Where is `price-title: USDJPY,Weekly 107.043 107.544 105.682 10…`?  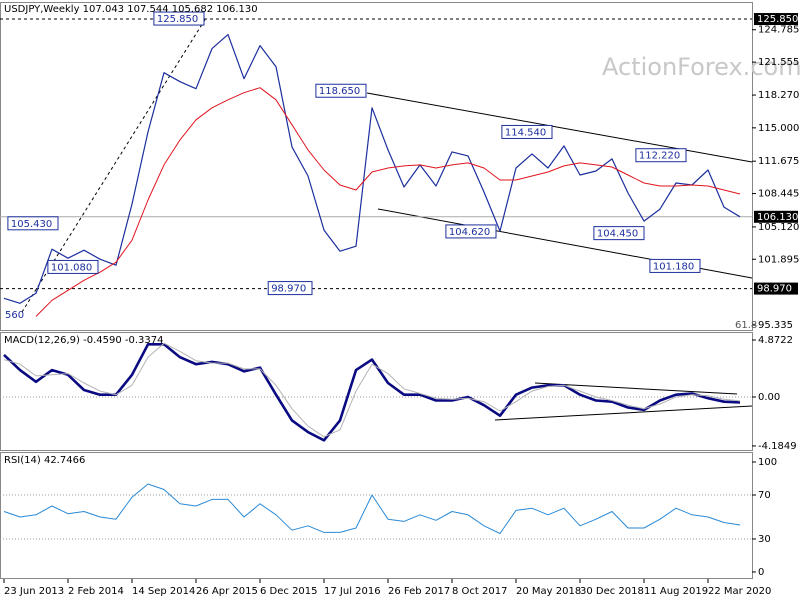 price-title: USDJPY,Weekly 107.043 107.544 105.682 10… is located at coordinates (131, 9).